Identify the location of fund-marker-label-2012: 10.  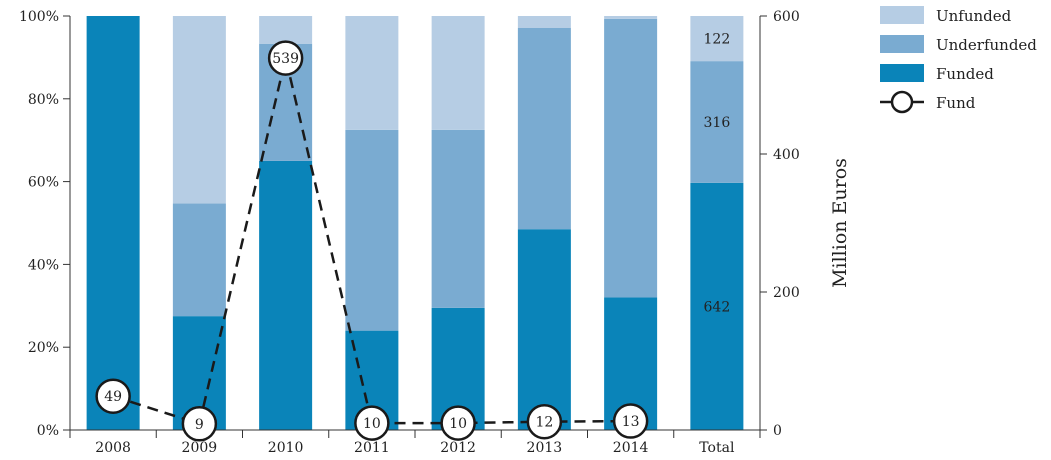
(458, 424).